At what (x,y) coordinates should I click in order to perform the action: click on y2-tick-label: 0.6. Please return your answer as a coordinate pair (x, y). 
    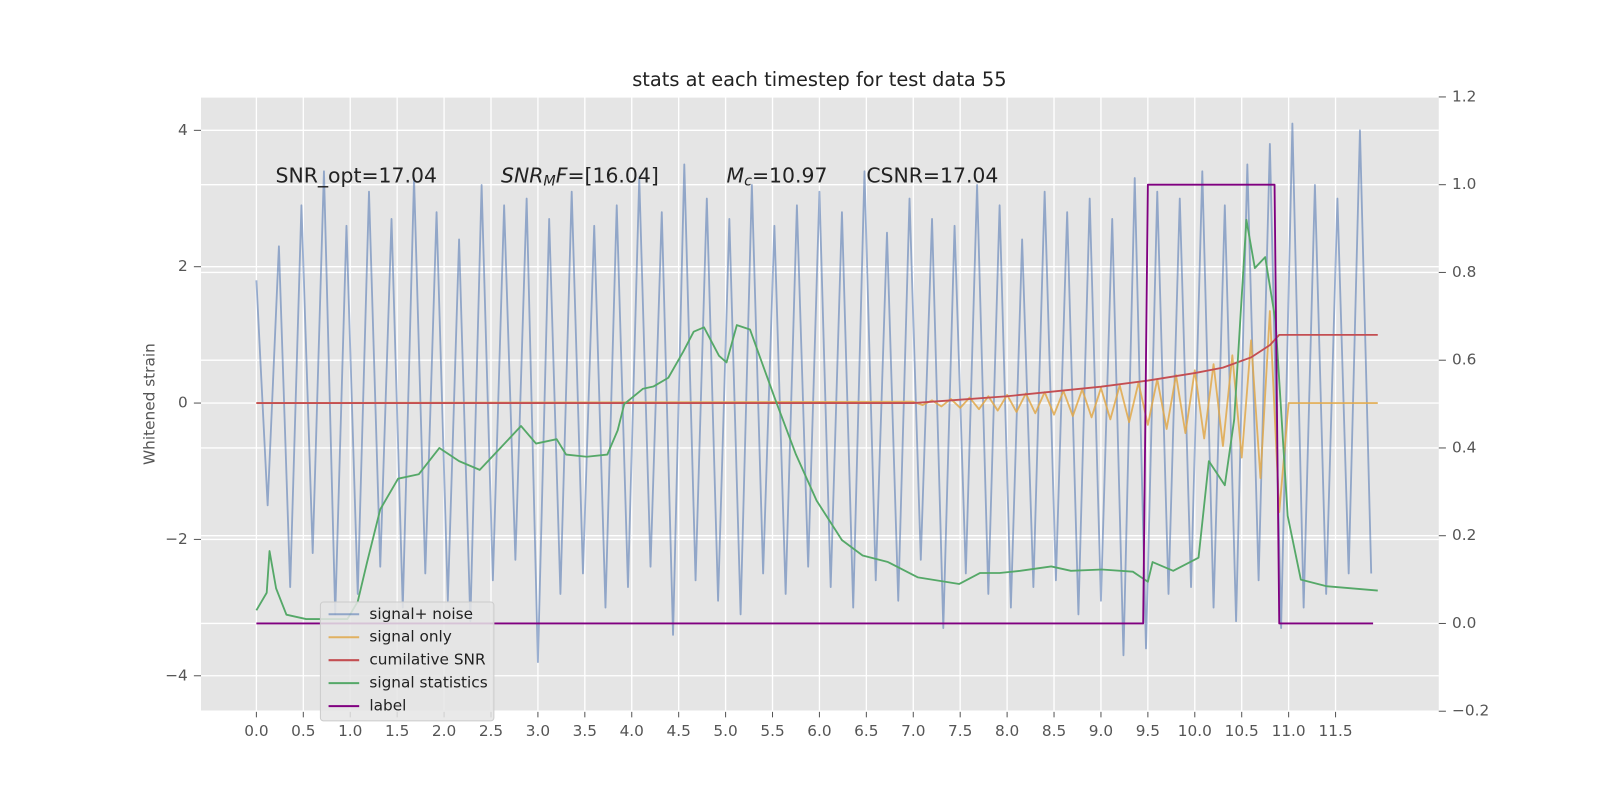
    Looking at the image, I should click on (1464, 360).